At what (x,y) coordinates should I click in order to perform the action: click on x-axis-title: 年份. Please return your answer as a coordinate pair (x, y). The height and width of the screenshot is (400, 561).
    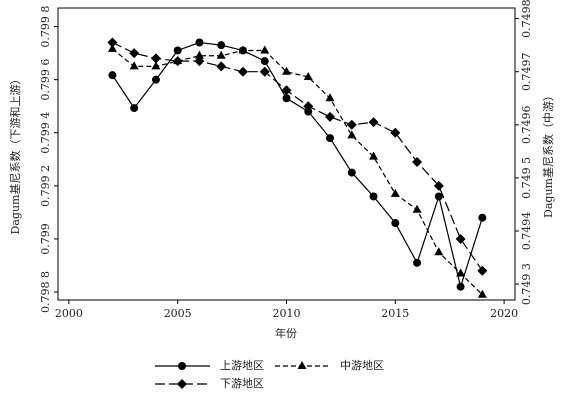
    Looking at the image, I should click on (286, 333).